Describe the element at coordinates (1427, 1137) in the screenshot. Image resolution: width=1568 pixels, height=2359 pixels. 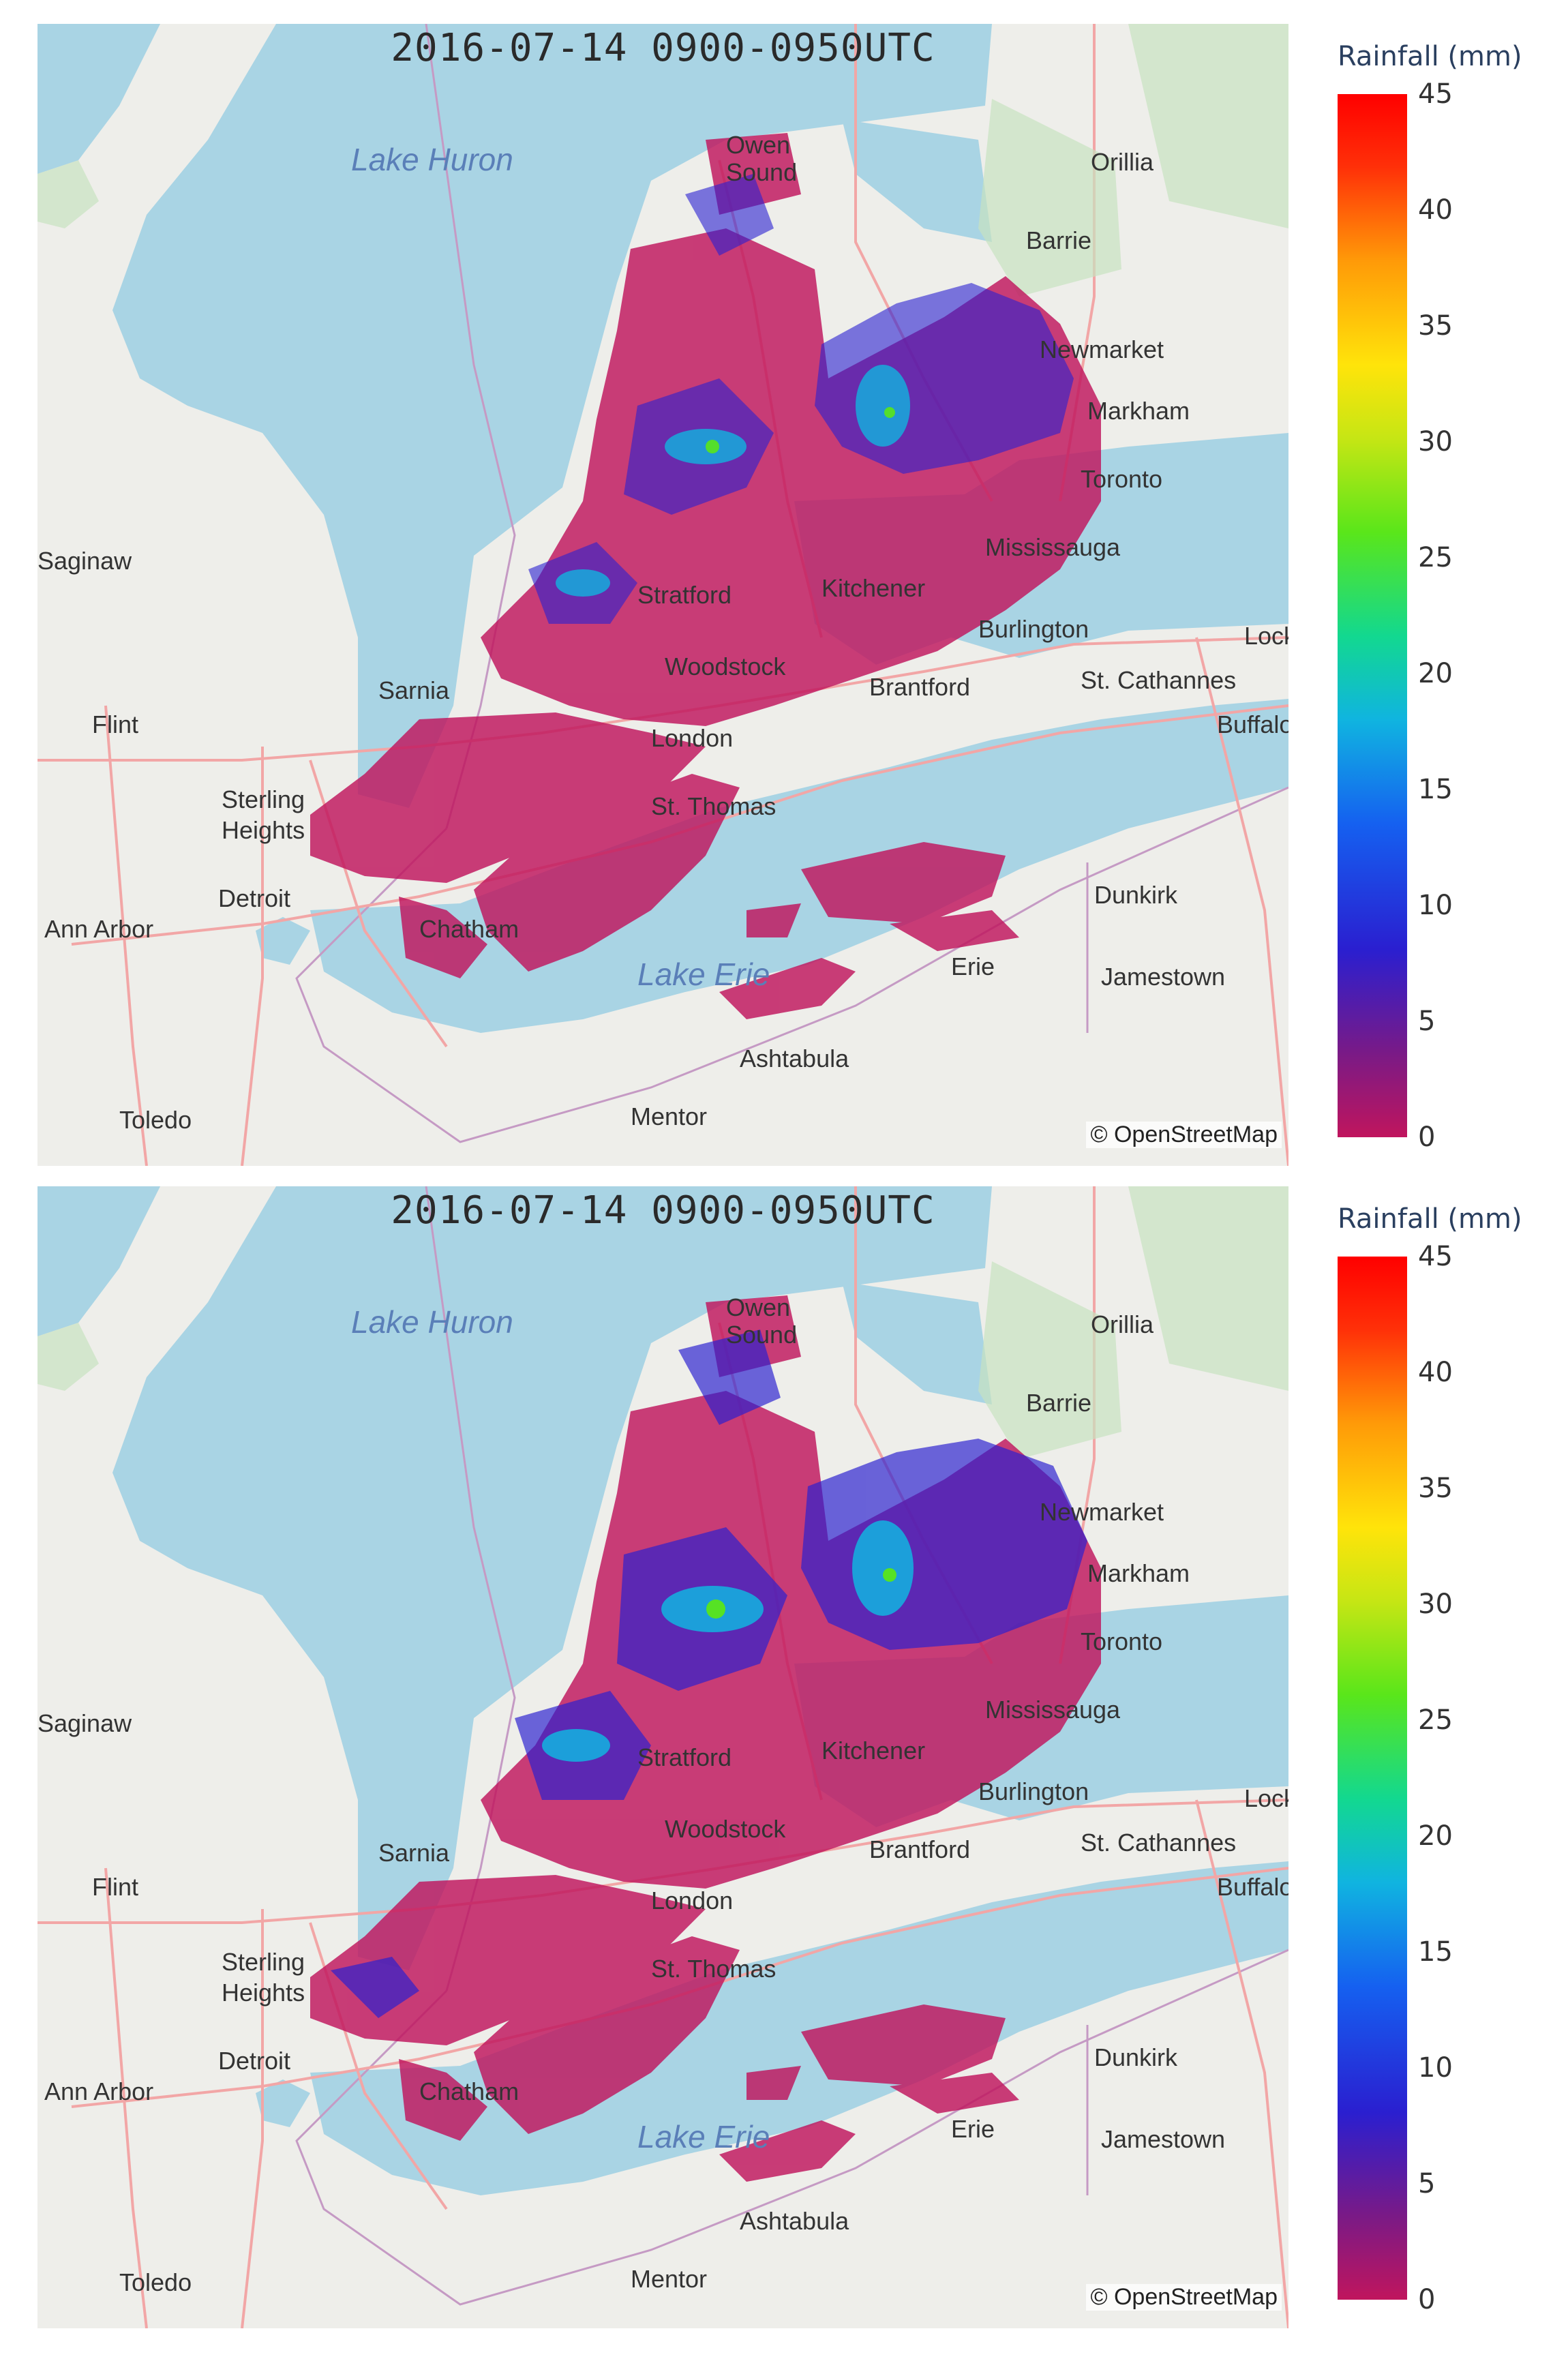
I see `colorbar-tick: 0` at that location.